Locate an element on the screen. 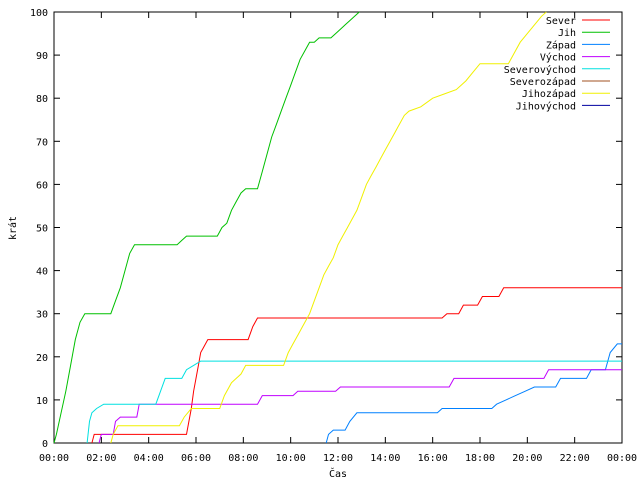 Image resolution: width=640 pixels, height=480 pixels. legend-label: Jihozápad is located at coordinates (549, 94).